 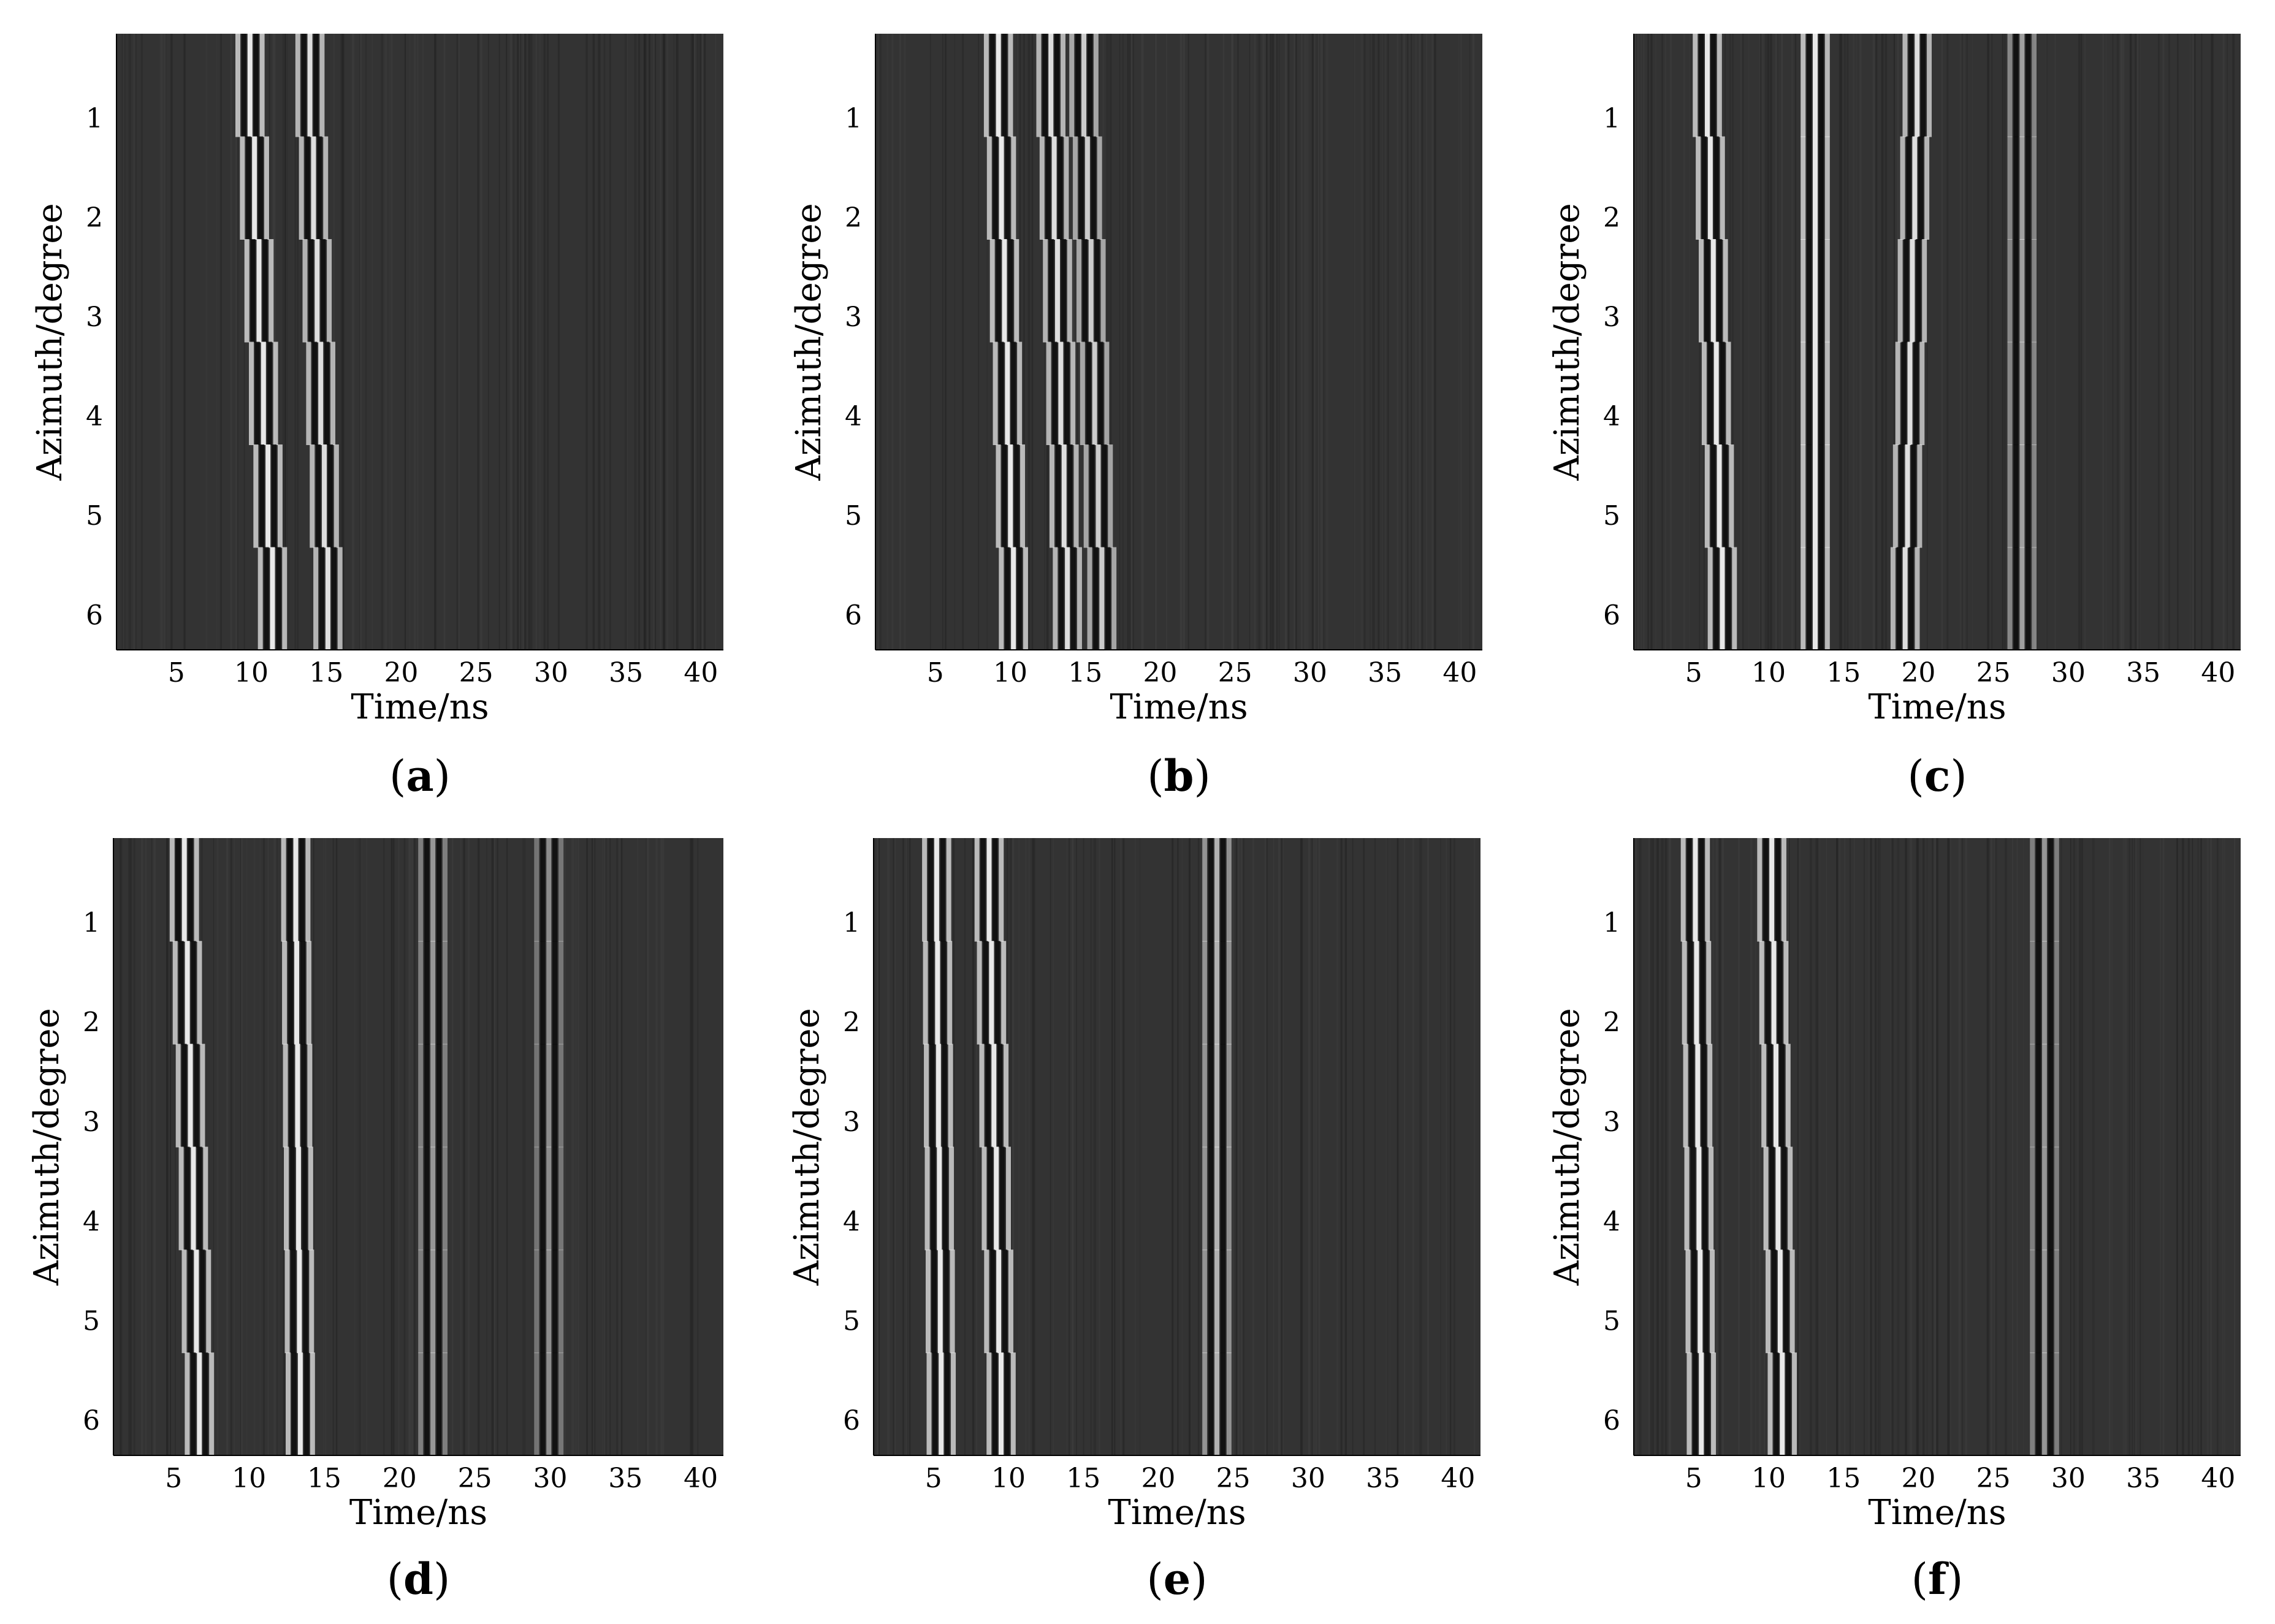 What do you see at coordinates (701, 672) in the screenshot?
I see `x-tick-label: 40` at bounding box center [701, 672].